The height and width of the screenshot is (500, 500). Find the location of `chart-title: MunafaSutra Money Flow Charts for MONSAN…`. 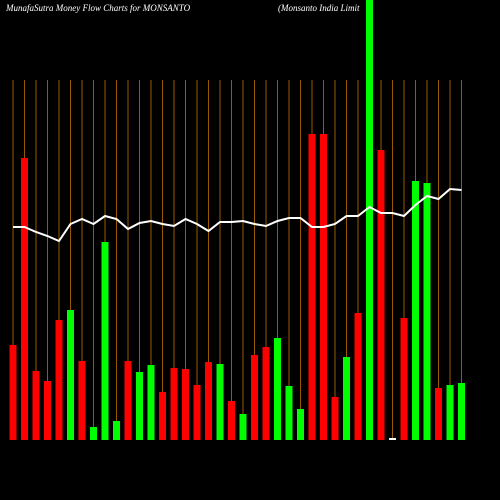

chart-title: MunafaSutra Money Flow Charts for MONSAN… is located at coordinates (98, 8).